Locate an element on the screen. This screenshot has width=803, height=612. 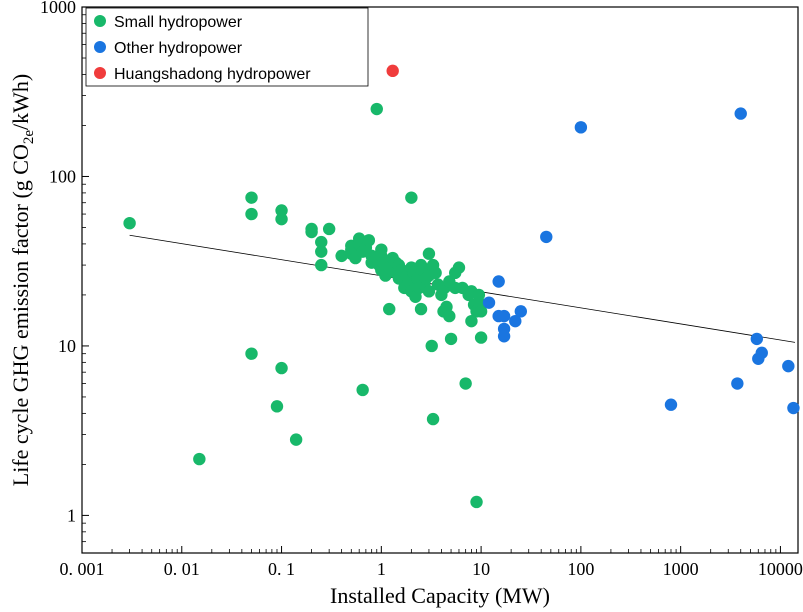
legend-label-other: Other hydropower is located at coordinates (178, 48).